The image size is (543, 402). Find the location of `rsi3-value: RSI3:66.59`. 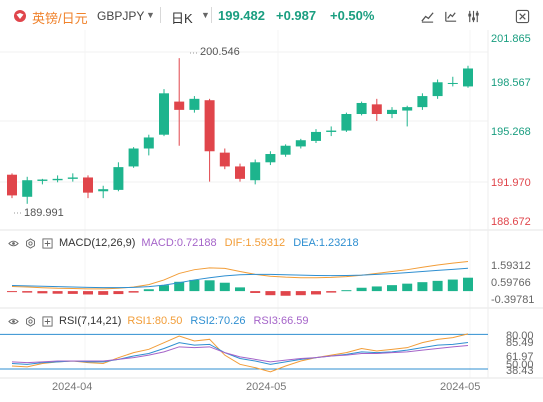

rsi3-value: RSI3:66.59 is located at coordinates (281, 321).